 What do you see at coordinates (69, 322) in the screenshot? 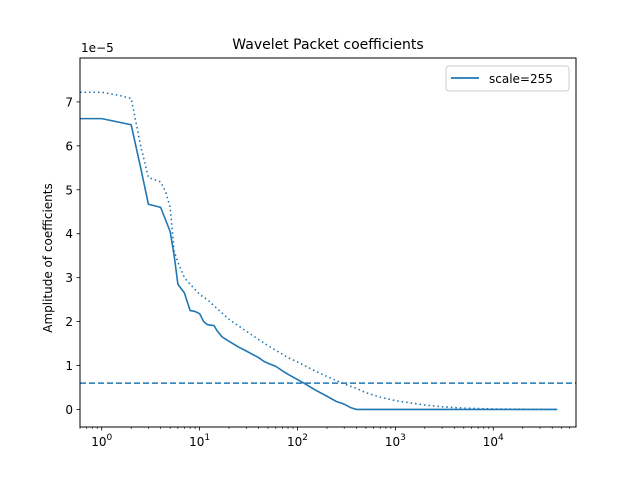
I see `y-tick-label: 2` at bounding box center [69, 322].